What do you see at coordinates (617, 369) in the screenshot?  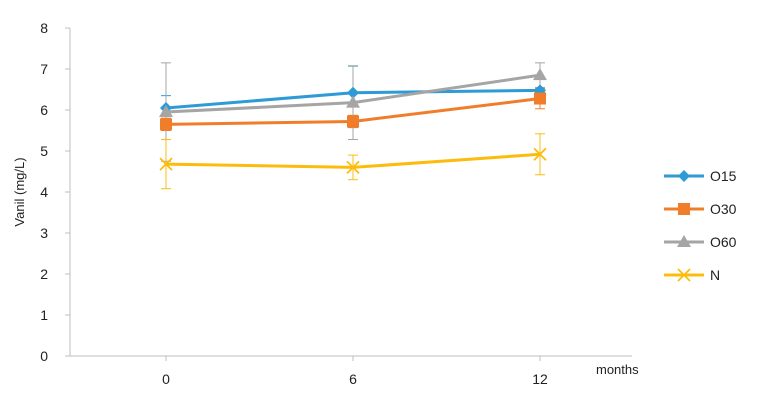 I see `x-axis-title: months` at bounding box center [617, 369].